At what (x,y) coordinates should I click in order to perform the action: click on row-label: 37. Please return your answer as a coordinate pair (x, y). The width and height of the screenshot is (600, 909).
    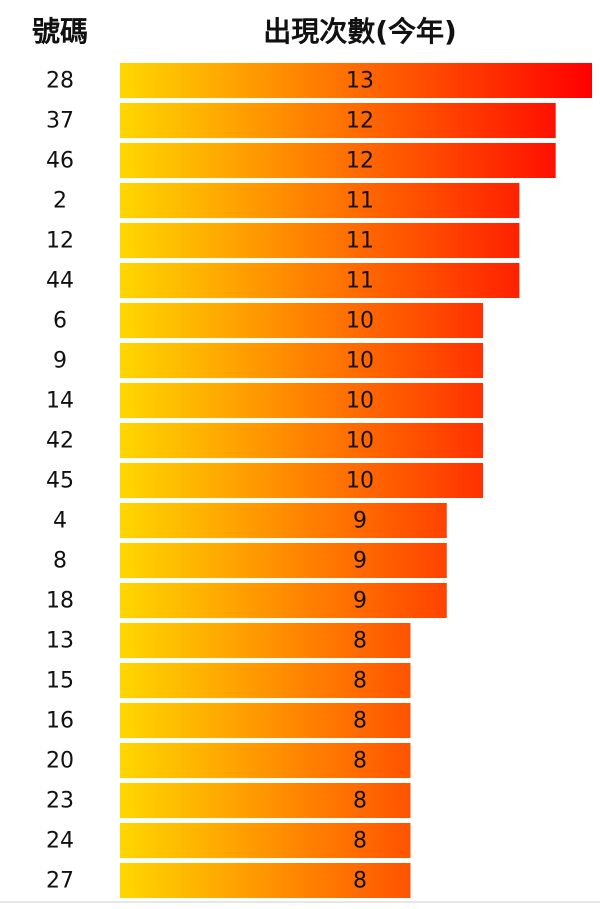
    Looking at the image, I should click on (60, 121).